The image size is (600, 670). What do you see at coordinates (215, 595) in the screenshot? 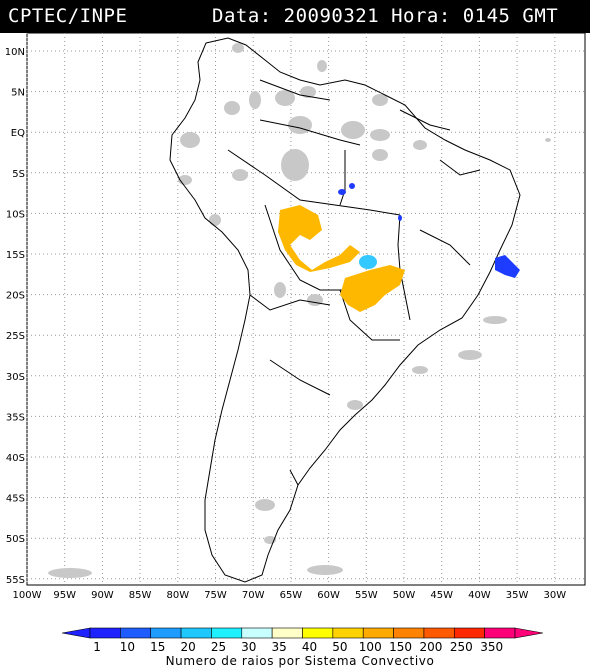
I see `lon-label: 75W` at bounding box center [215, 595].